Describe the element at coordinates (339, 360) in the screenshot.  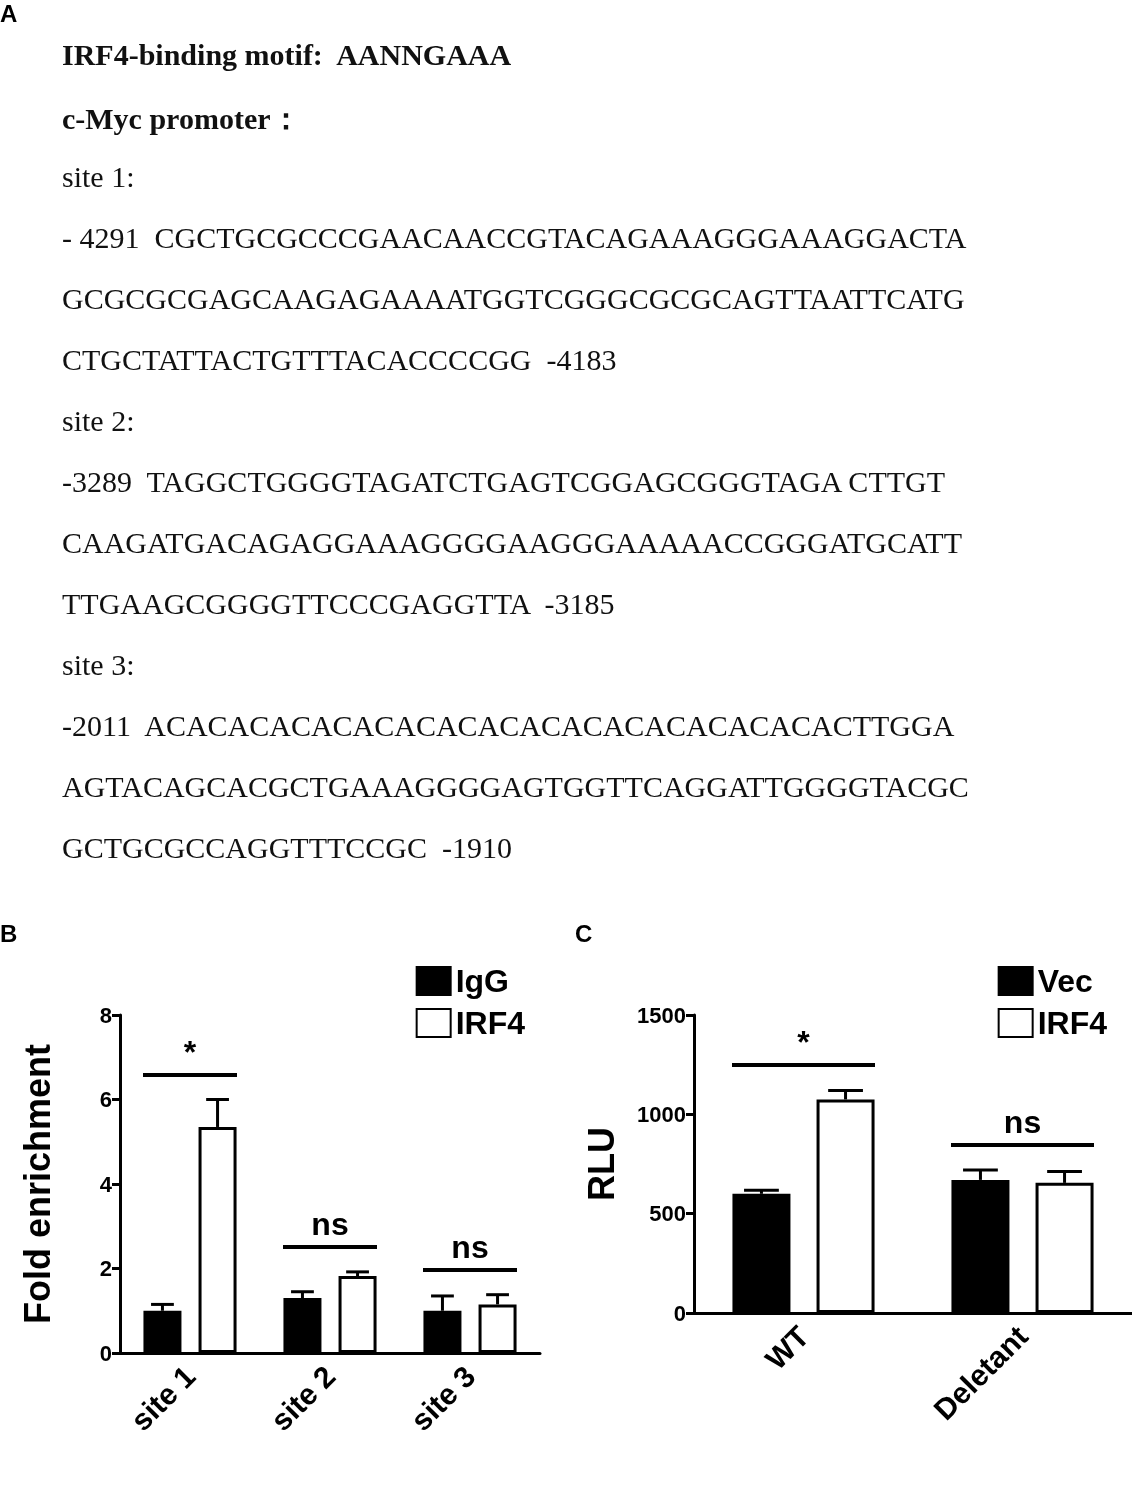
I see `text: CTGCTATTACTGTTTACACCCCGG -4183` at that location.